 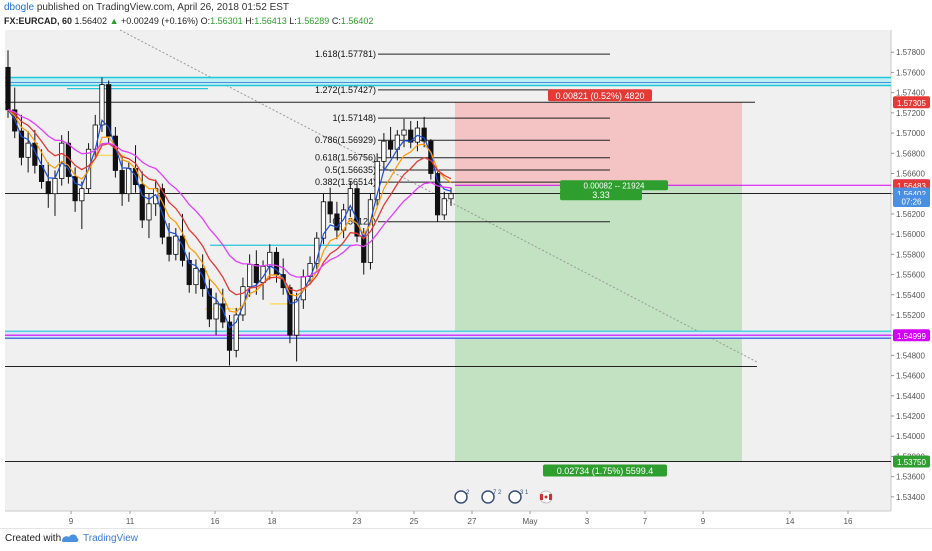 I want to click on event-count: 7 2, so click(x=497, y=493).